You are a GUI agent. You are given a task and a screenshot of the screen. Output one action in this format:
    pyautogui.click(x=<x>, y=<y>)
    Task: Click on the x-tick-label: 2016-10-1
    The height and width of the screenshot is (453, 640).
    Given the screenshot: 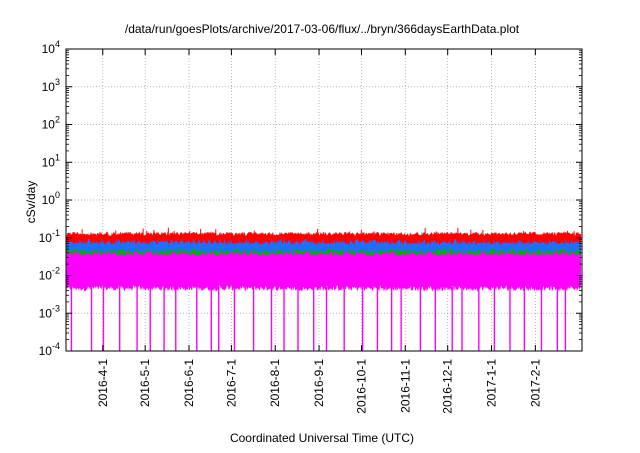 What is the action you would take?
    pyautogui.click(x=361, y=386)
    